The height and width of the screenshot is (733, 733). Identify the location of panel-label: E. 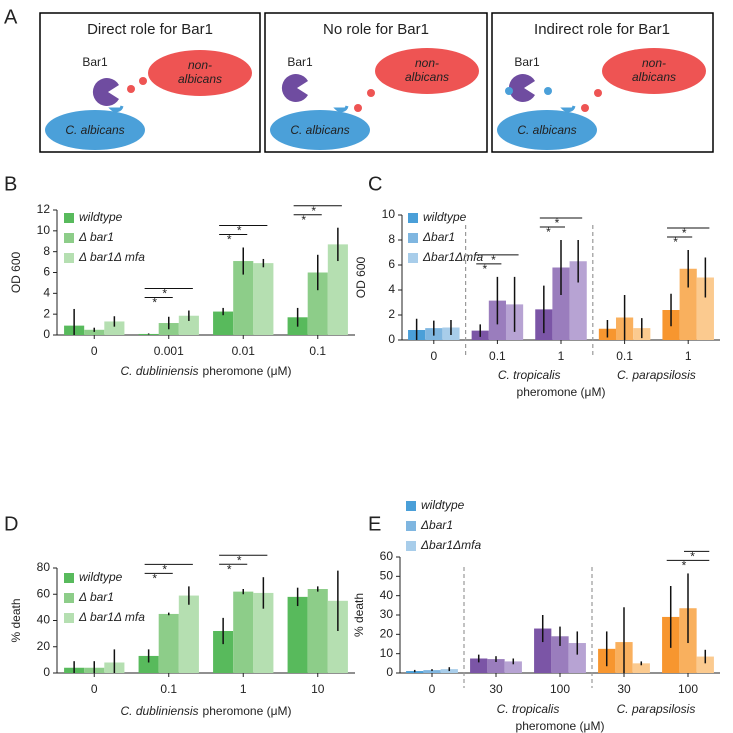
(374, 524).